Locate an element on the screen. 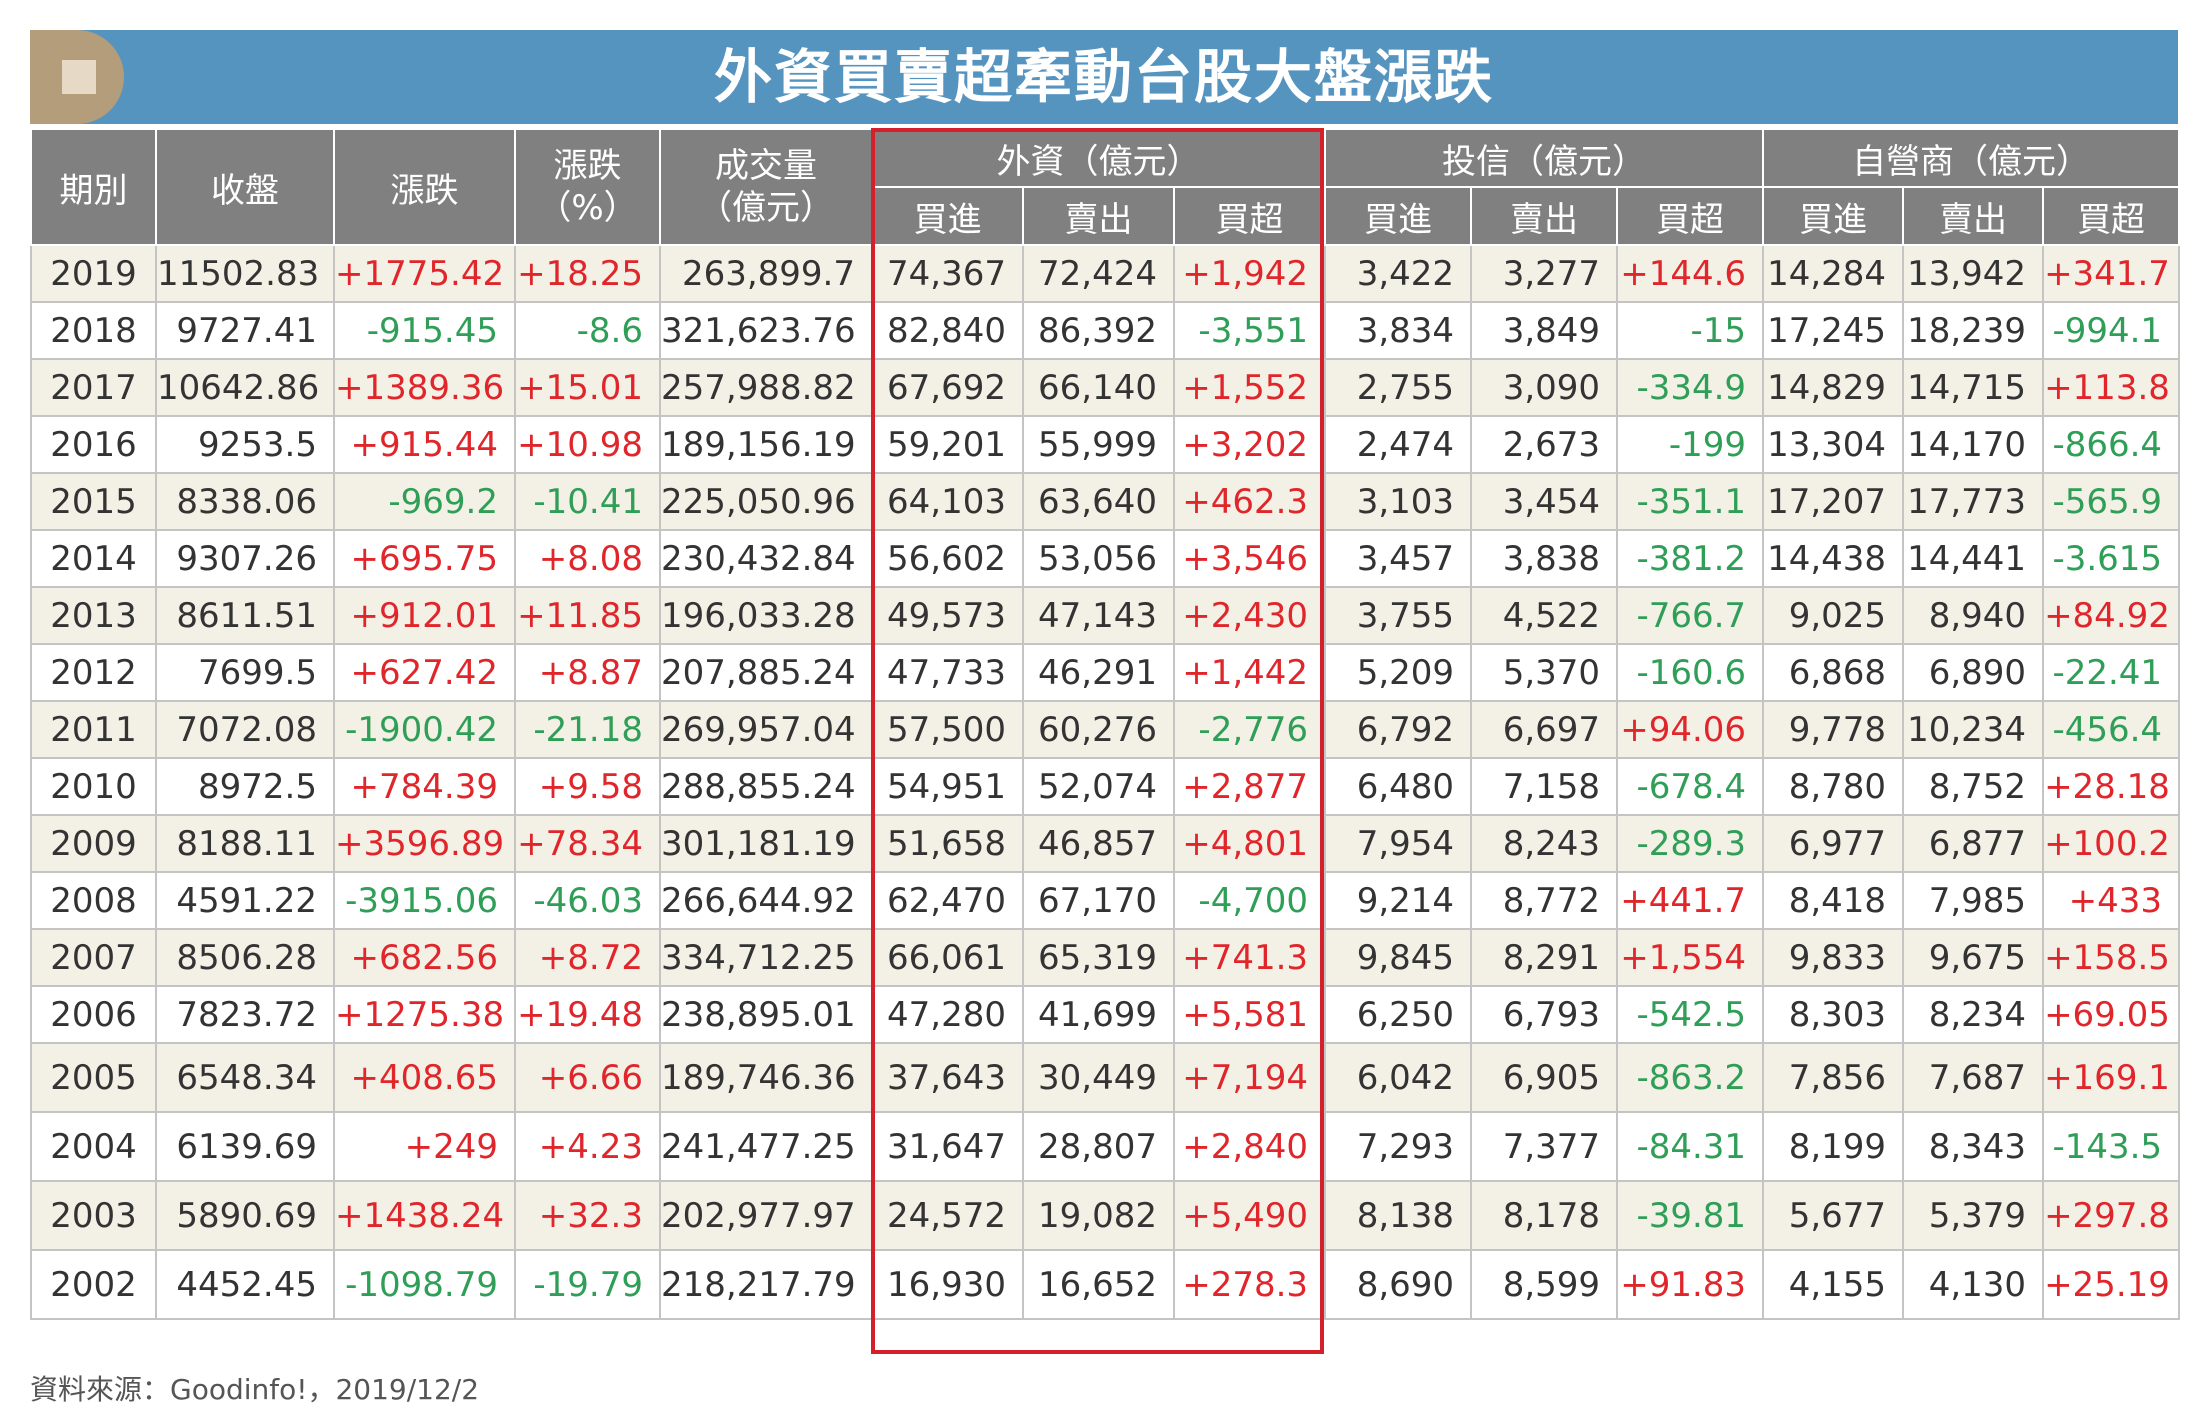 Image resolution: width=2204 pixels, height=1421 pixels. cell-year: 2015 is located at coordinates (93, 501).